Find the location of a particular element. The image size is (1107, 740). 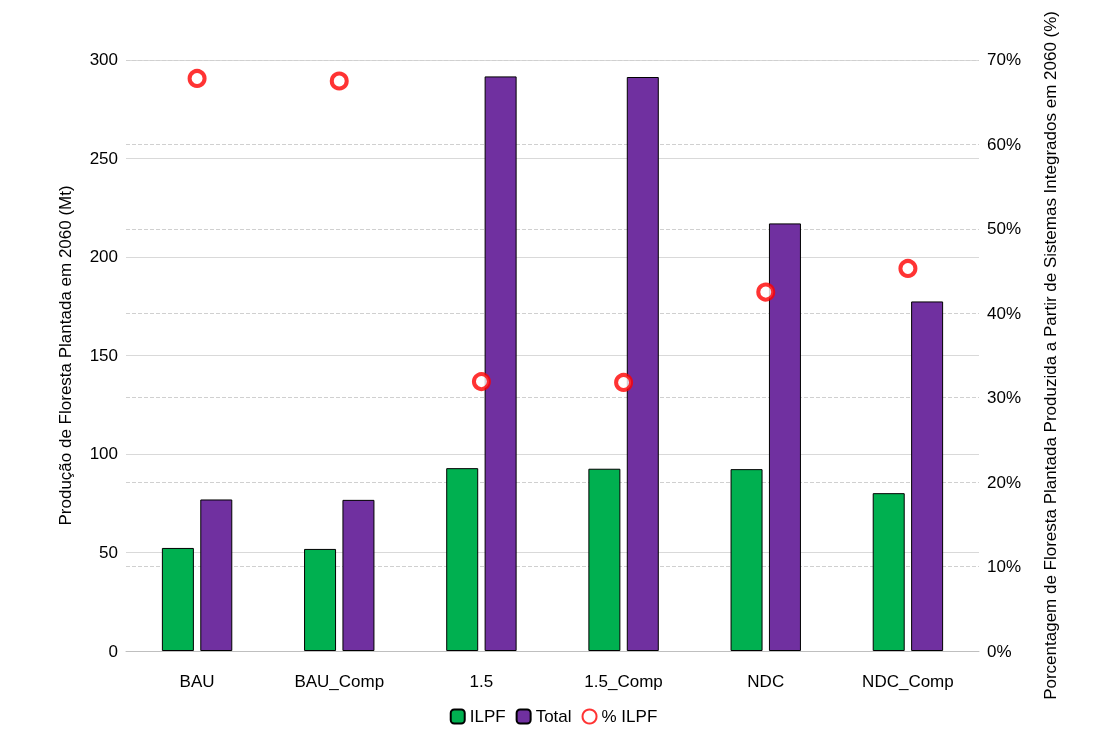

y-tick-label: 0 is located at coordinates (113, 651).